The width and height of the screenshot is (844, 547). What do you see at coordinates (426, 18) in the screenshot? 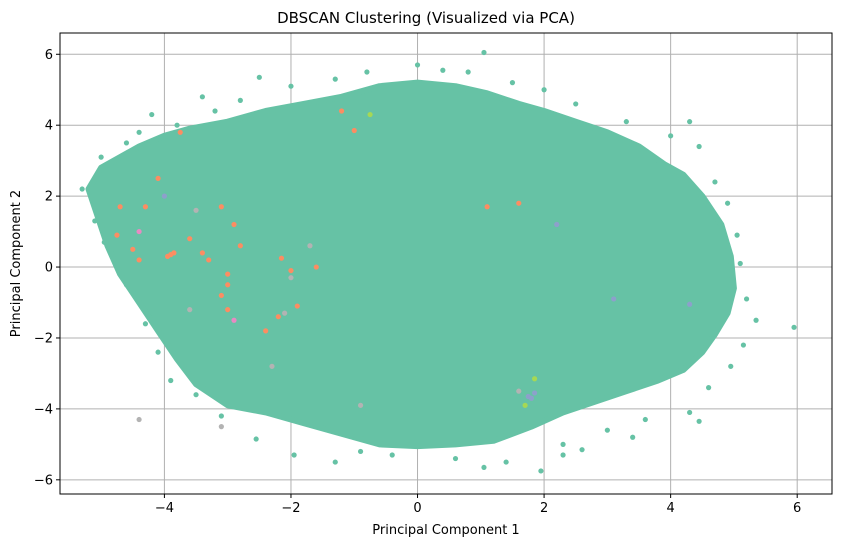
I see `chart-title: DBSCAN Clustering (Visualized via PCA)` at bounding box center [426, 18].